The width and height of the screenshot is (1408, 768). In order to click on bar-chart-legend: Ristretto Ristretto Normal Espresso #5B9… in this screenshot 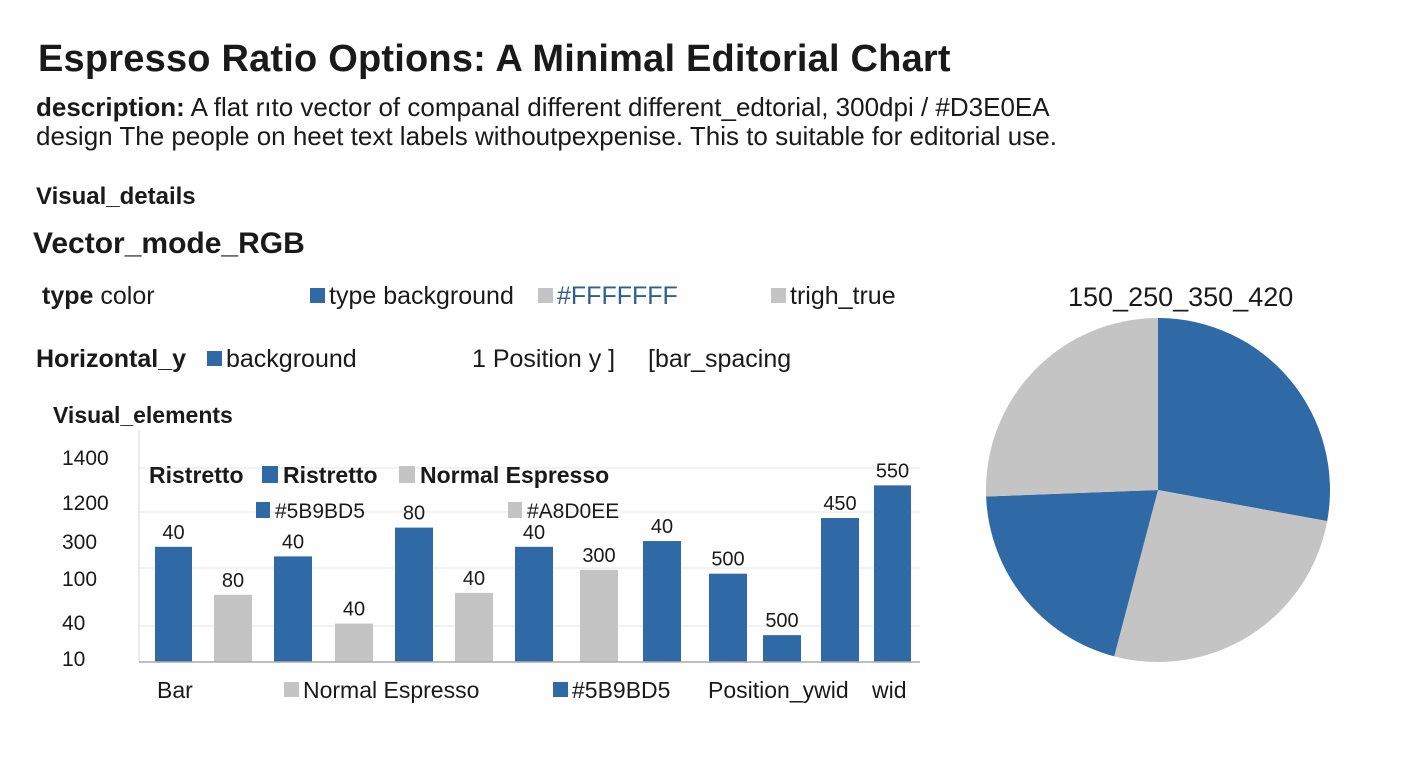, I will do `click(384, 492)`.